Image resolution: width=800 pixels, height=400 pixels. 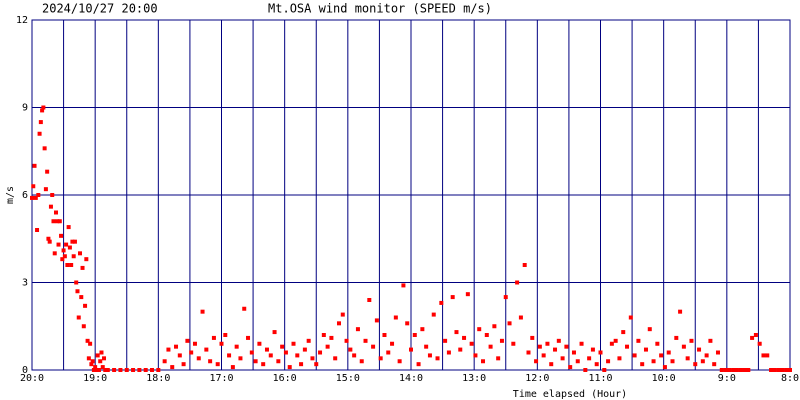 What do you see at coordinates (100, 9) in the screenshot?
I see `header-date: 2024/10/27 20:00` at bounding box center [100, 9].